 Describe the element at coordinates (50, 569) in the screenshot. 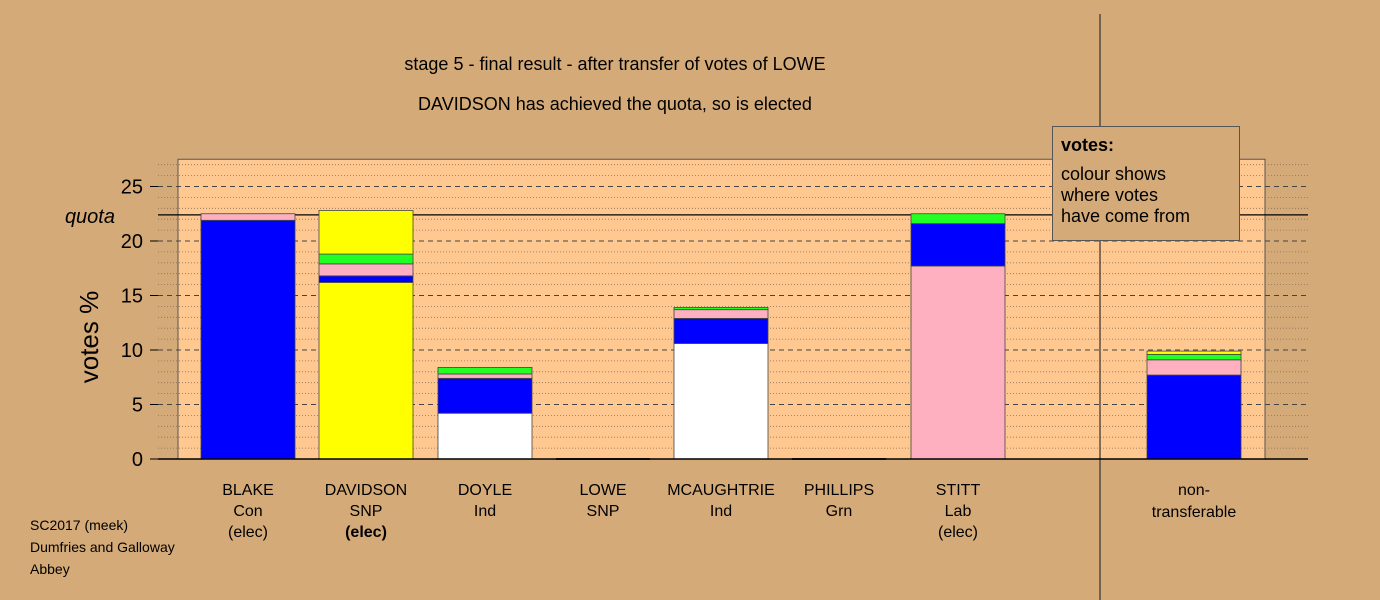

I see `credit-line: Abbey` at that location.